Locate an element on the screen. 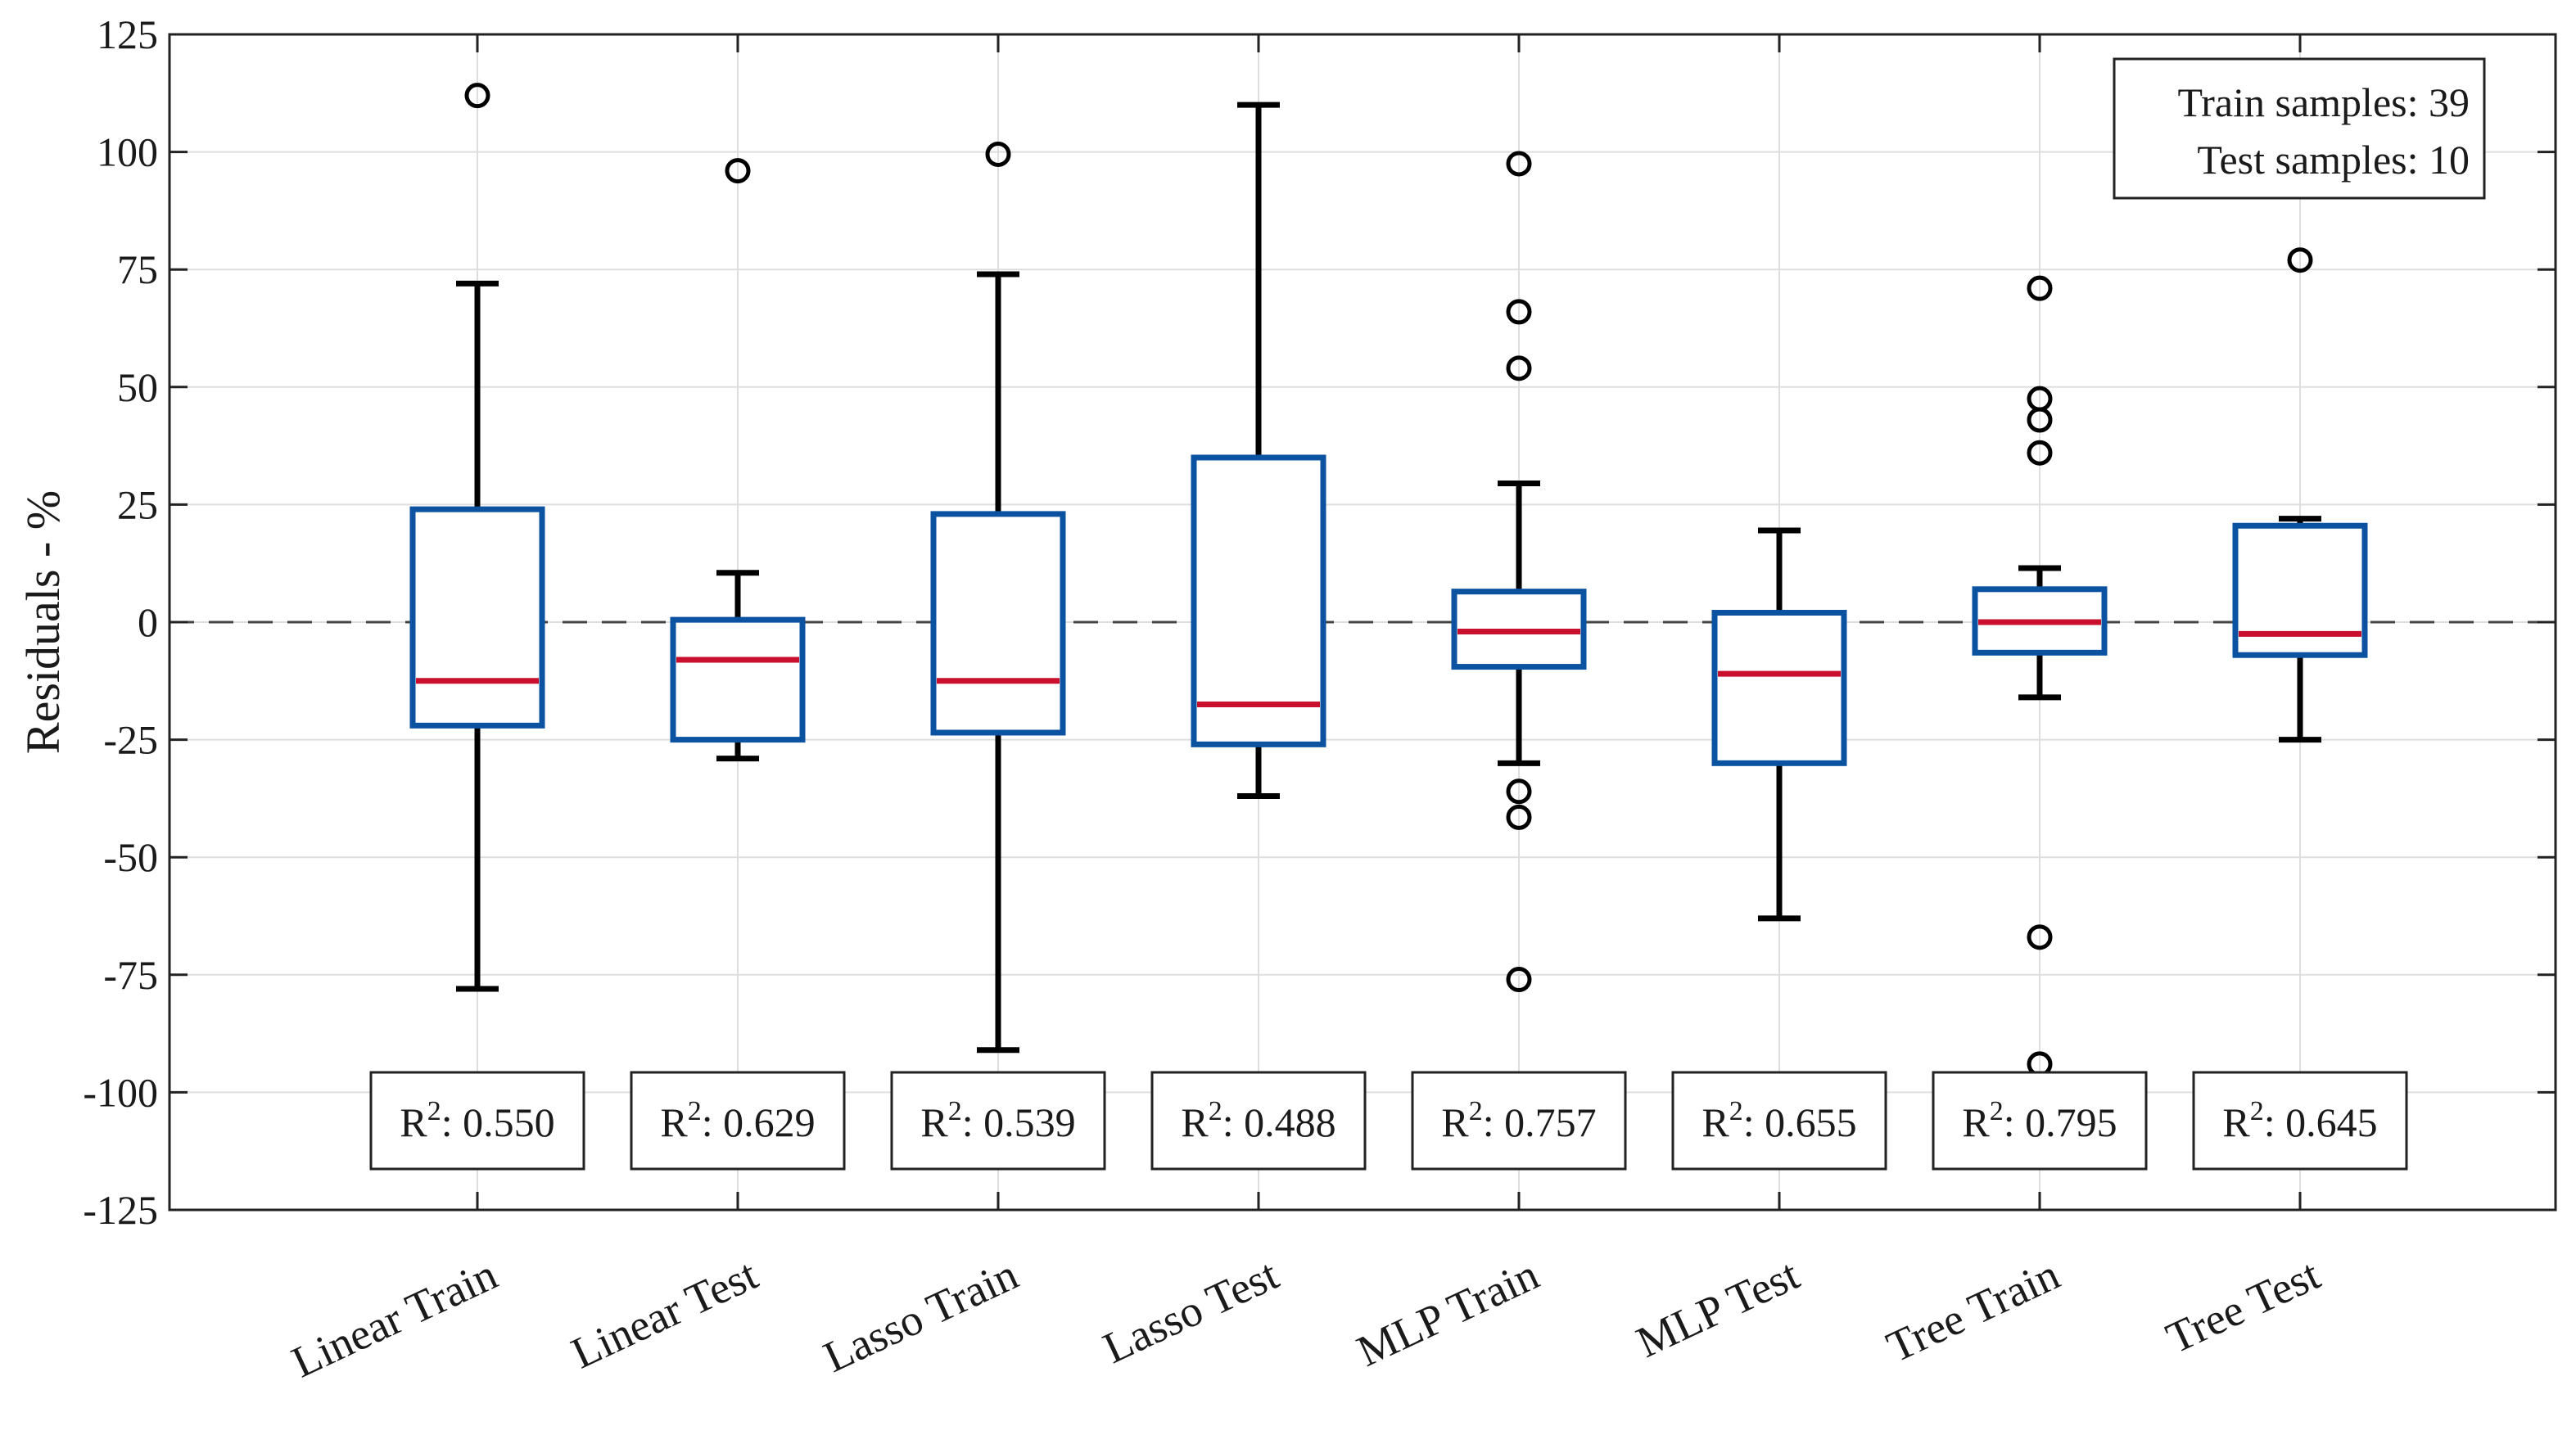  y-tick-label: 125 is located at coordinates (127, 34).